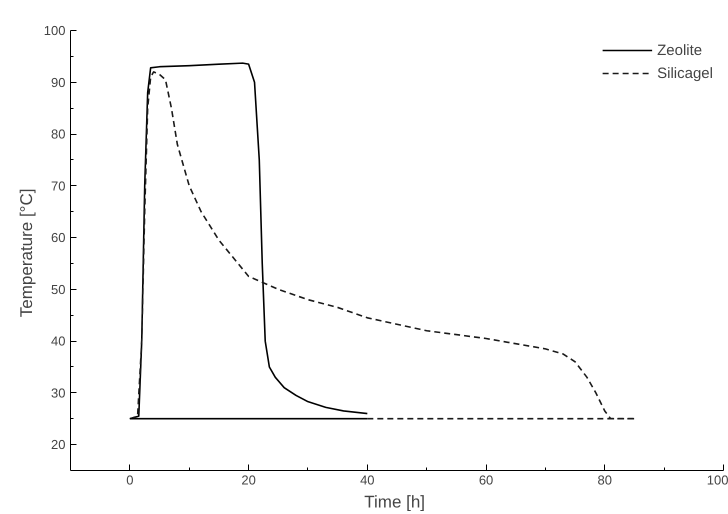 Image resolution: width=728 pixels, height=514 pixels. I want to click on y-tick-label: 20, so click(58, 444).